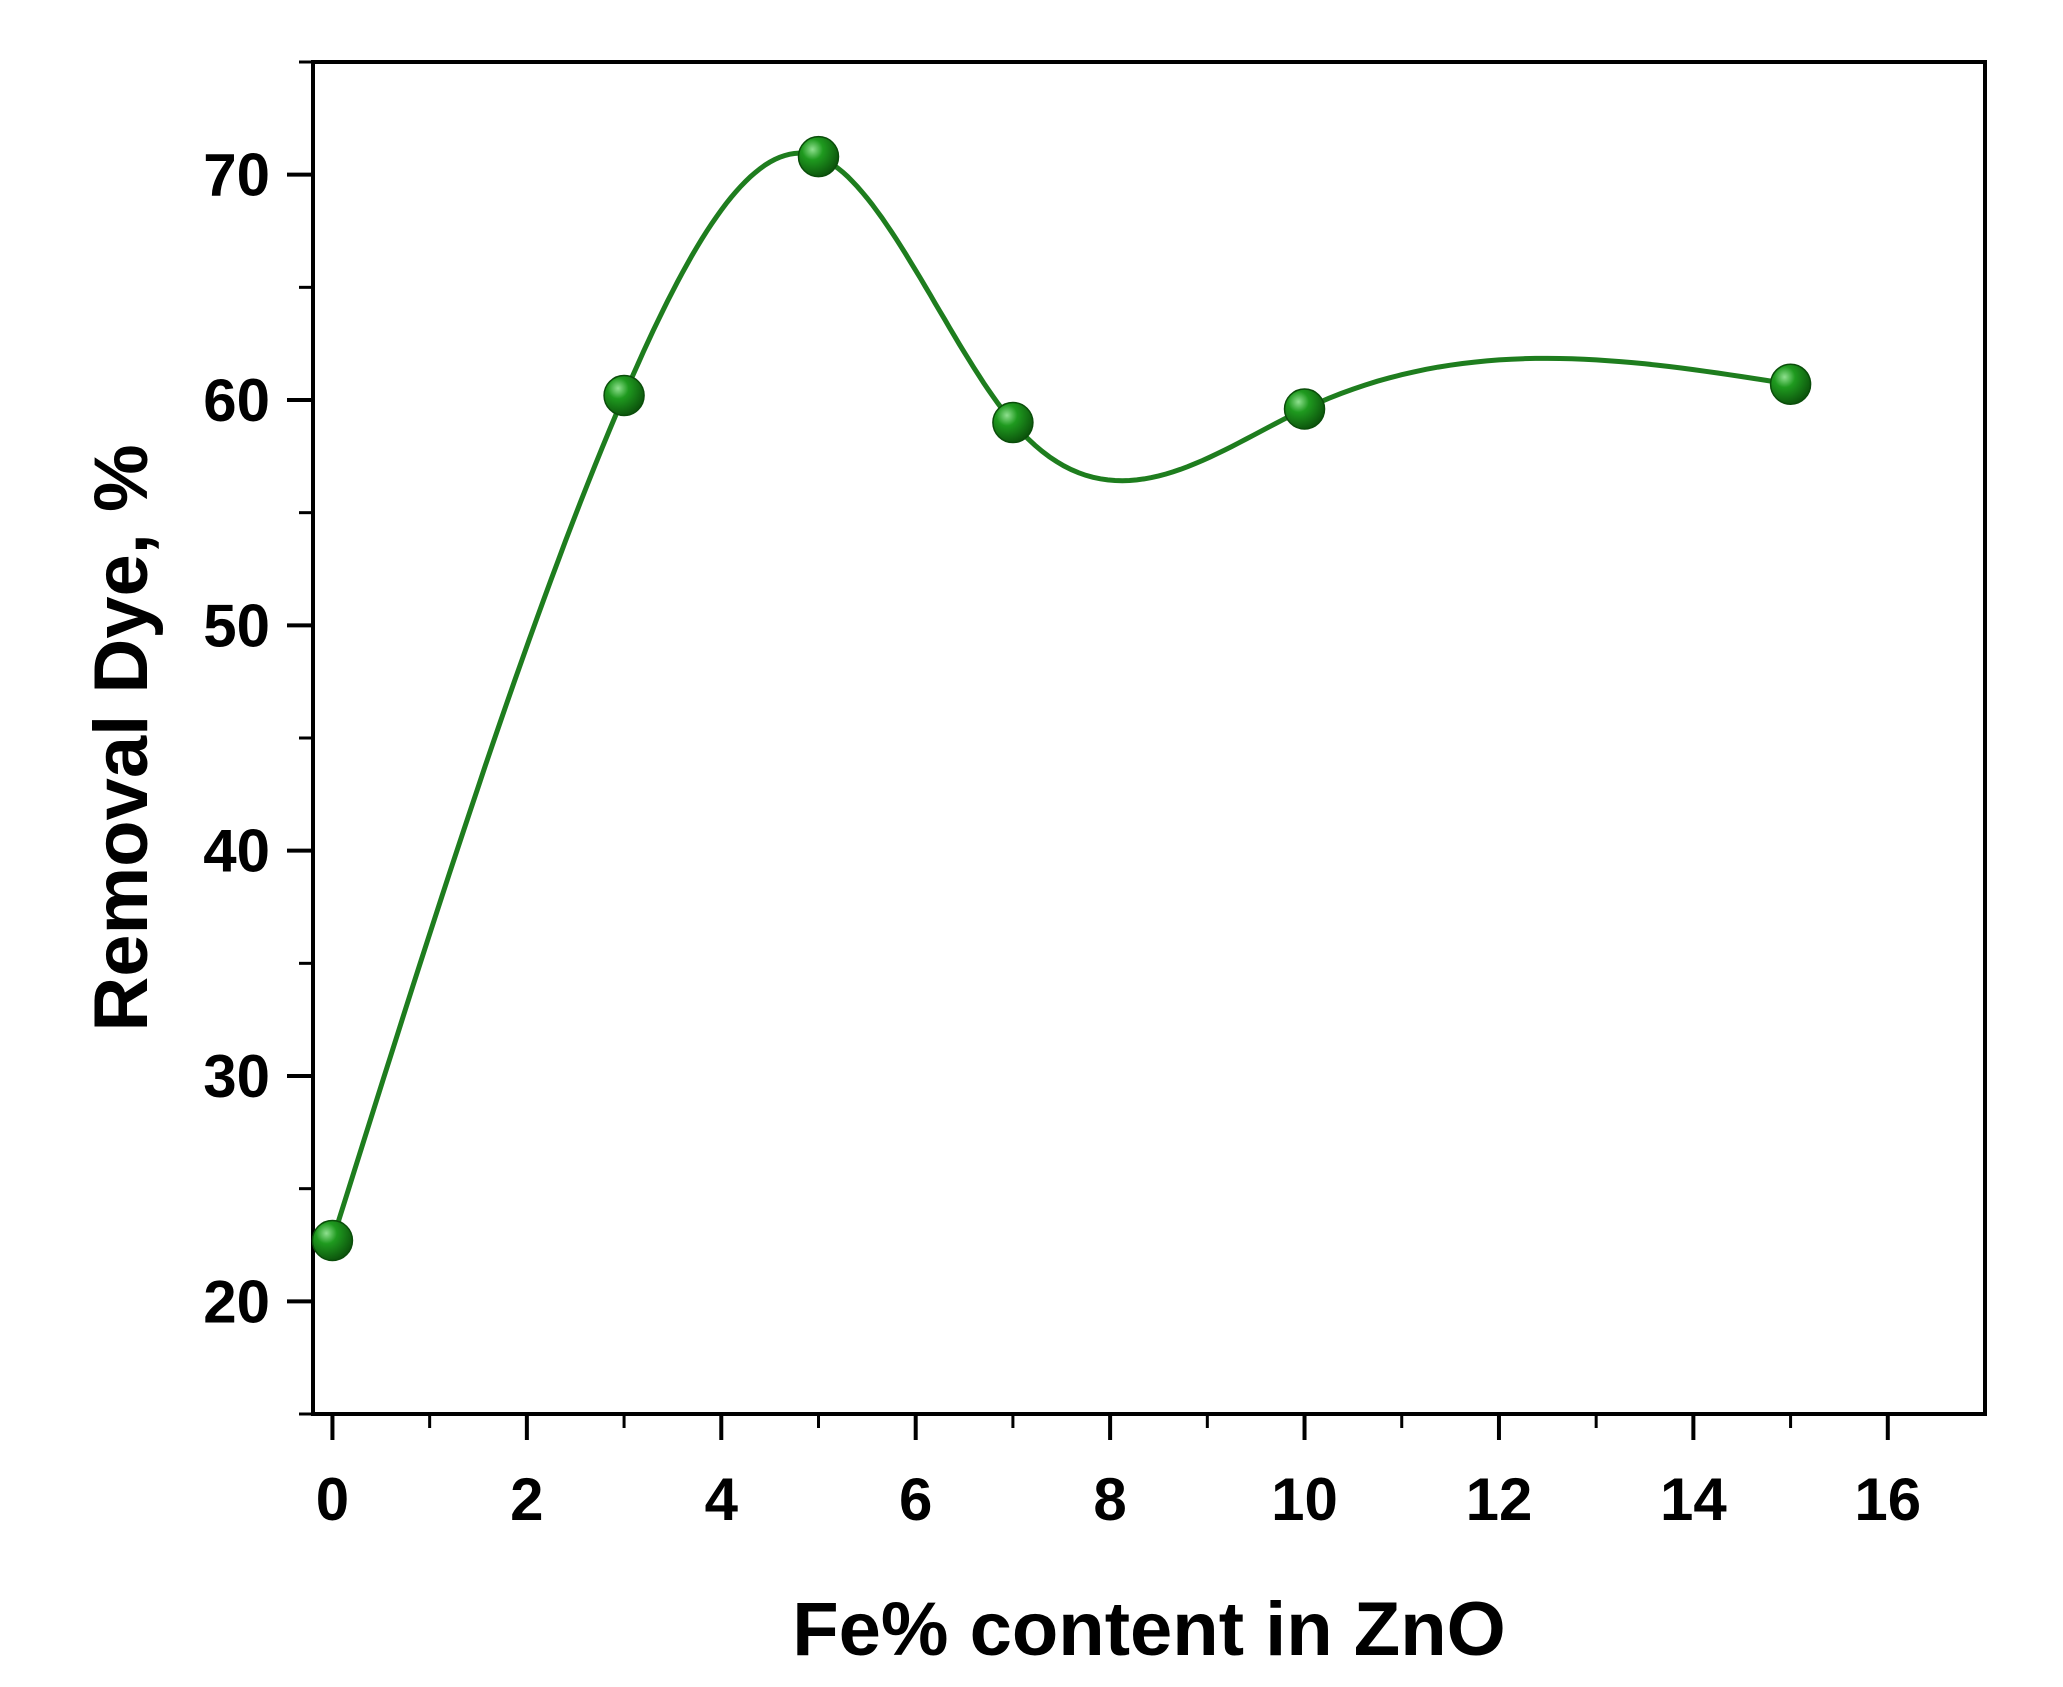 This screenshot has width=2063, height=1687. Describe the element at coordinates (258, 738) in the screenshot. I see `y-axis: 20 30 40 50 60 70` at that location.